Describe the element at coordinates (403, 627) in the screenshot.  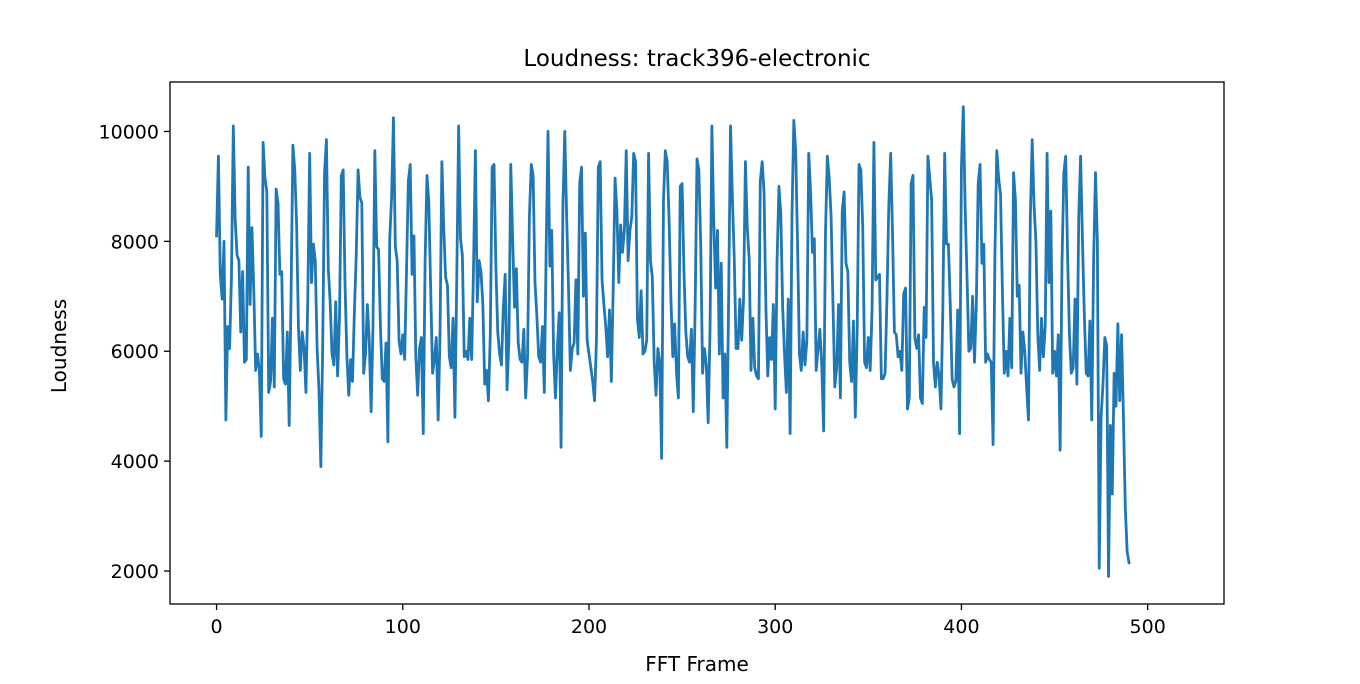
I see `x-tick-label: 100` at that location.